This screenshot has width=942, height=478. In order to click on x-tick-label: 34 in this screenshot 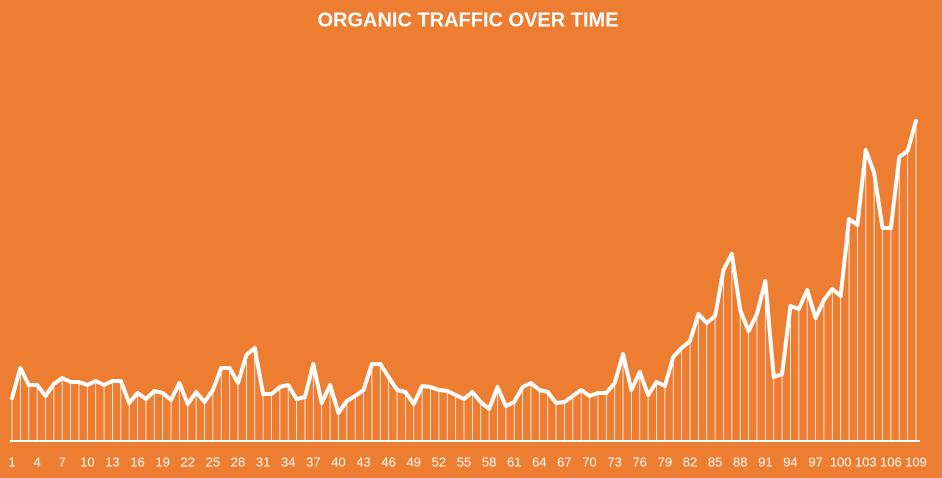, I will do `click(288, 461)`.